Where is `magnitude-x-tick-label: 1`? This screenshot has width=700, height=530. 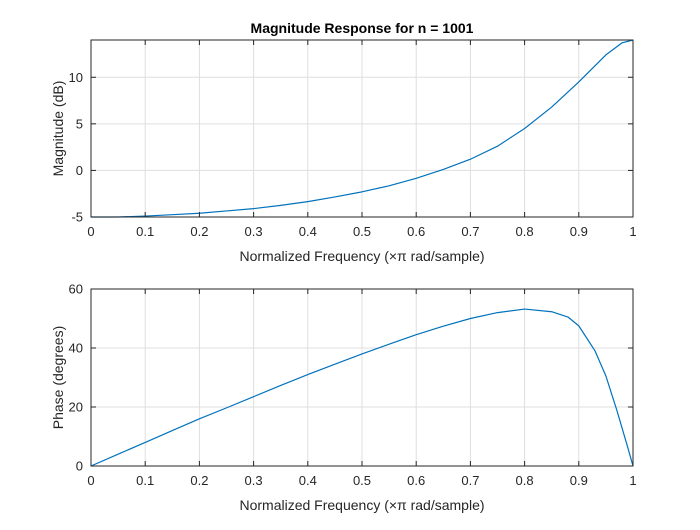 magnitude-x-tick-label: 1 is located at coordinates (632, 231).